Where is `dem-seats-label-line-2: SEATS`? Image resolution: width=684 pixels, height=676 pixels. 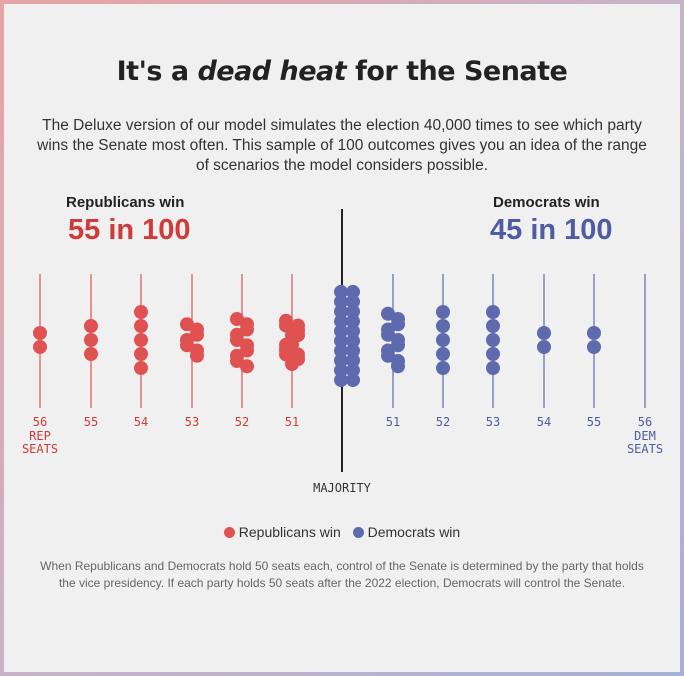
dem-seats-label-line-2: SEATS is located at coordinates (645, 449).